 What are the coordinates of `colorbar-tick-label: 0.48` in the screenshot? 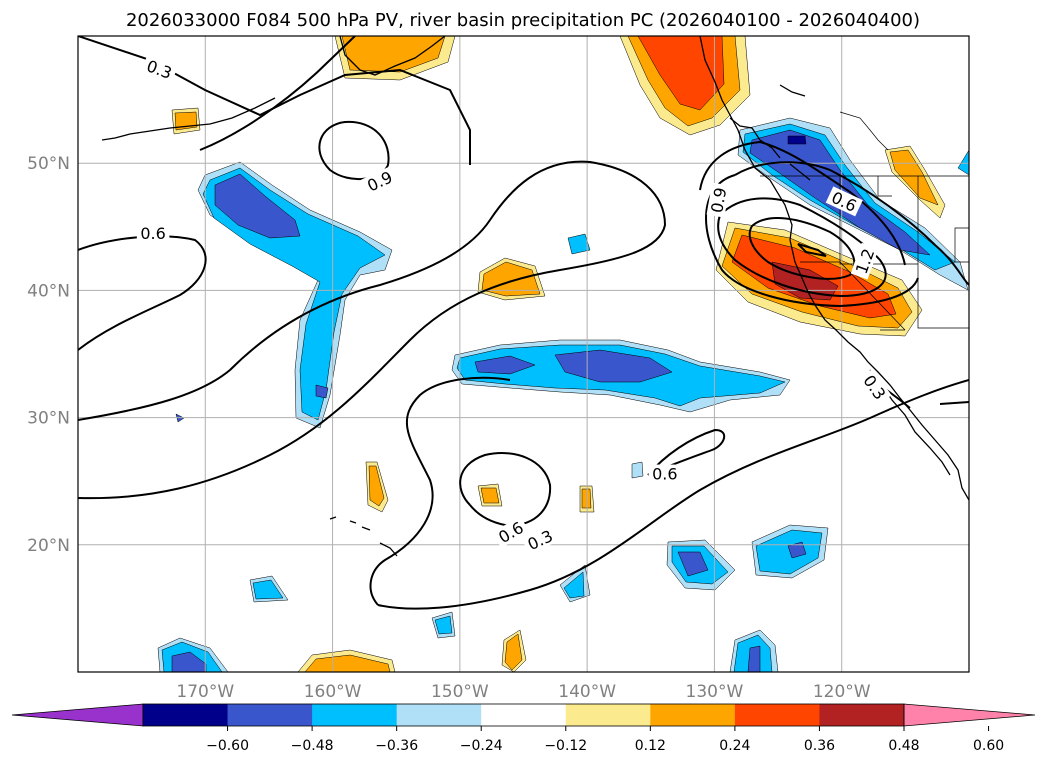 It's located at (903, 746).